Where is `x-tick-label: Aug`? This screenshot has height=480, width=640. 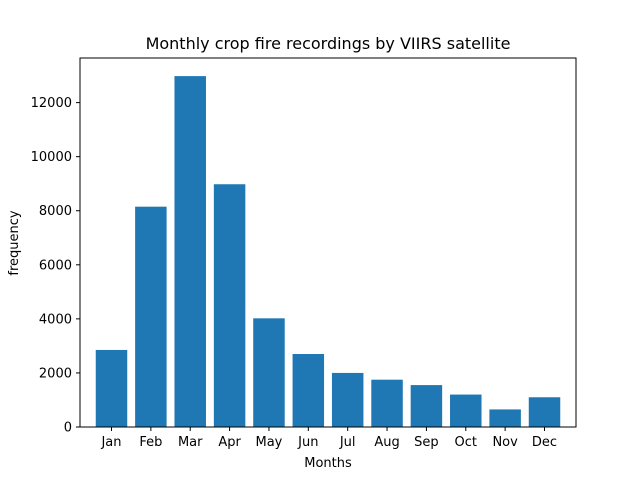
x-tick-label: Aug is located at coordinates (386, 442).